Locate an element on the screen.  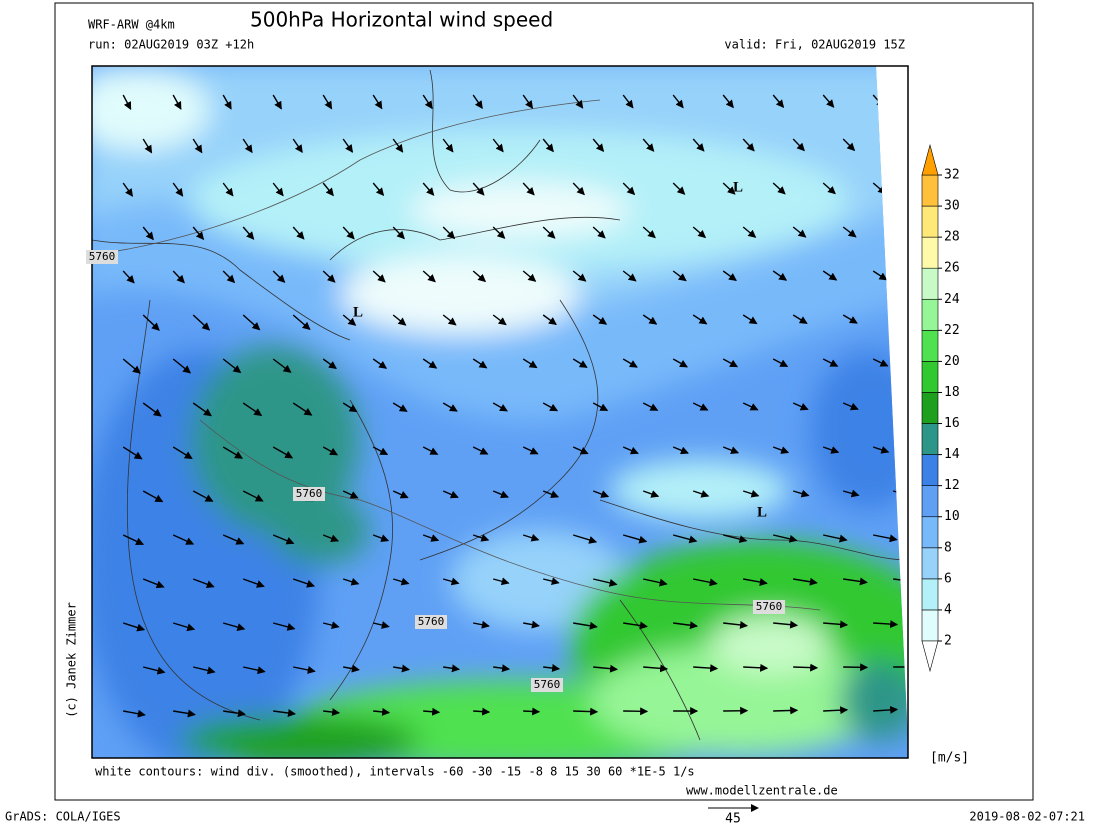
colorbar-tick-label: 18 is located at coordinates (952, 392).